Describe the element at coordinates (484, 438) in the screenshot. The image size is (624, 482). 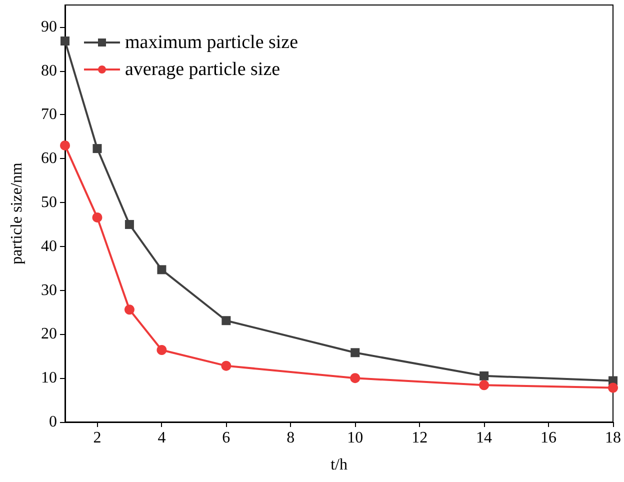
I see `x-tick-label: 14` at that location.